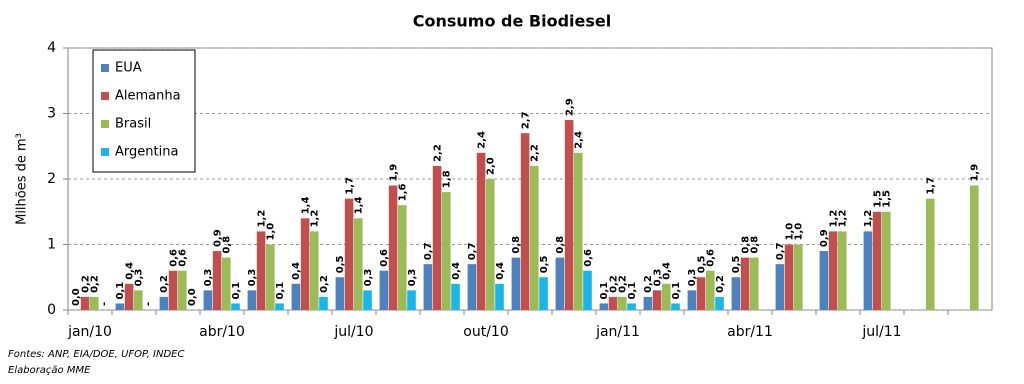 This screenshot has height=384, width=1024. Describe the element at coordinates (128, 68) in the screenshot. I see `legend-label: EUA` at that location.